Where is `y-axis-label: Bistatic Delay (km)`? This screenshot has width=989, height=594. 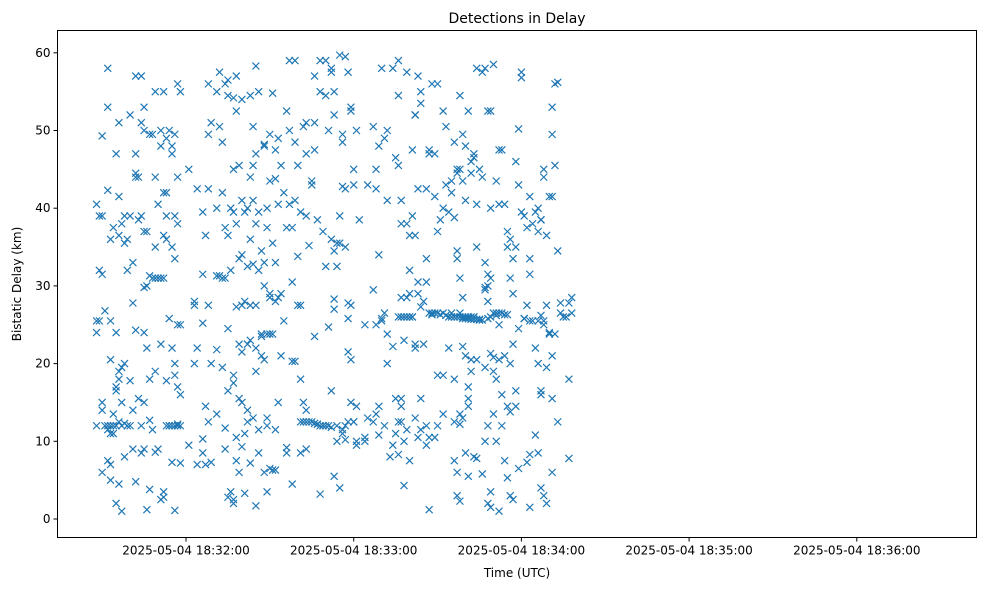
y-axis-label: Bistatic Delay (km) is located at coordinates (17, 284).